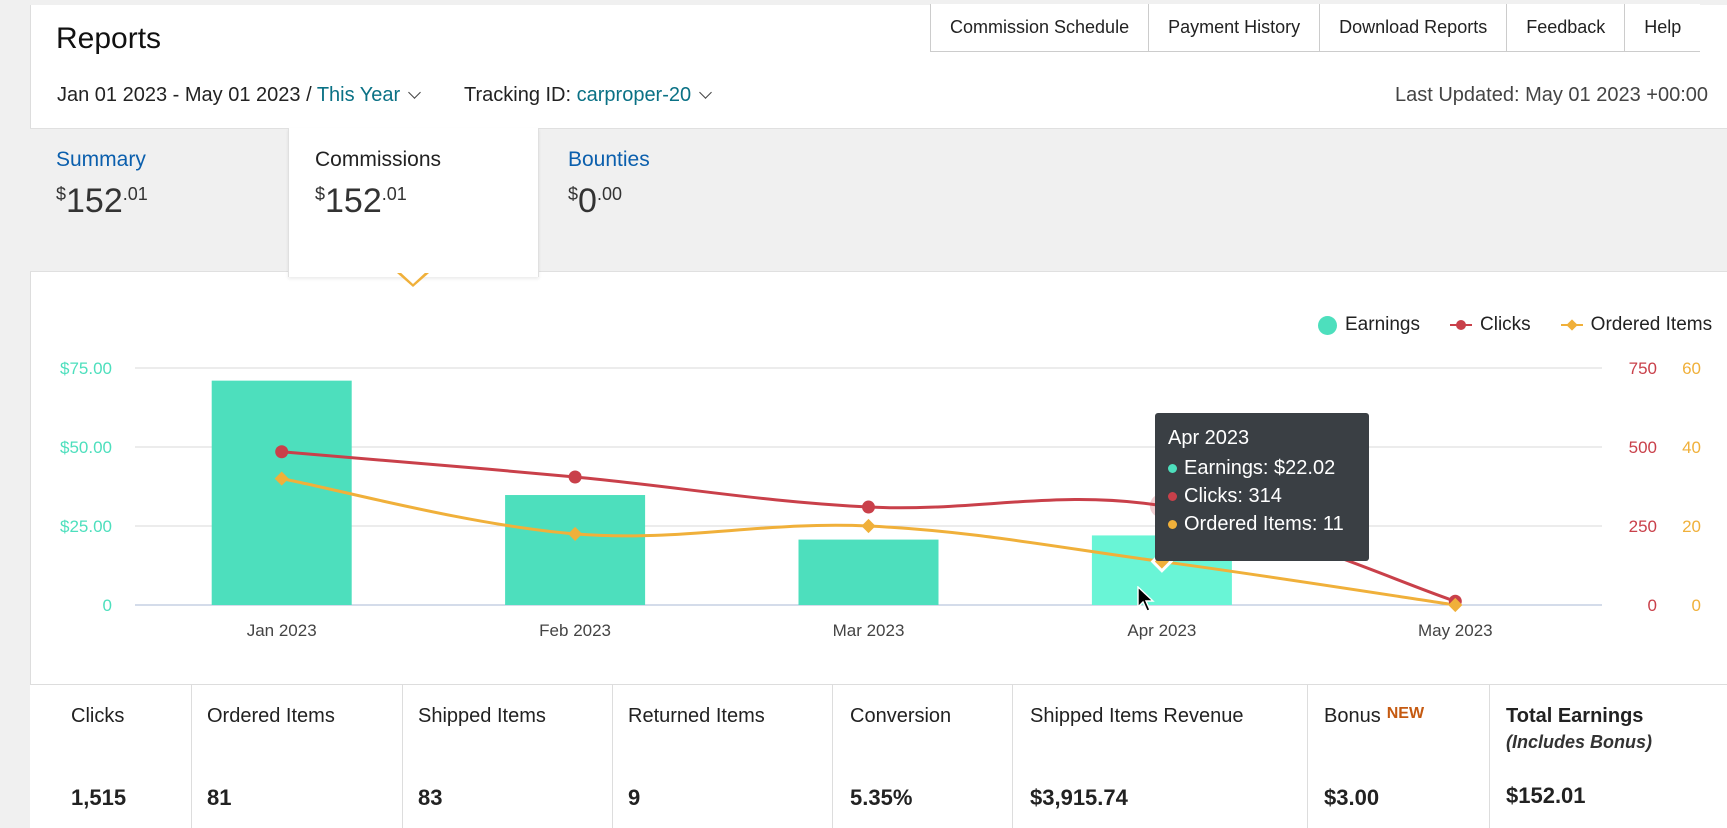 This screenshot has height=828, width=1727. I want to click on tab-bounties-label: Bounties, so click(609, 159).